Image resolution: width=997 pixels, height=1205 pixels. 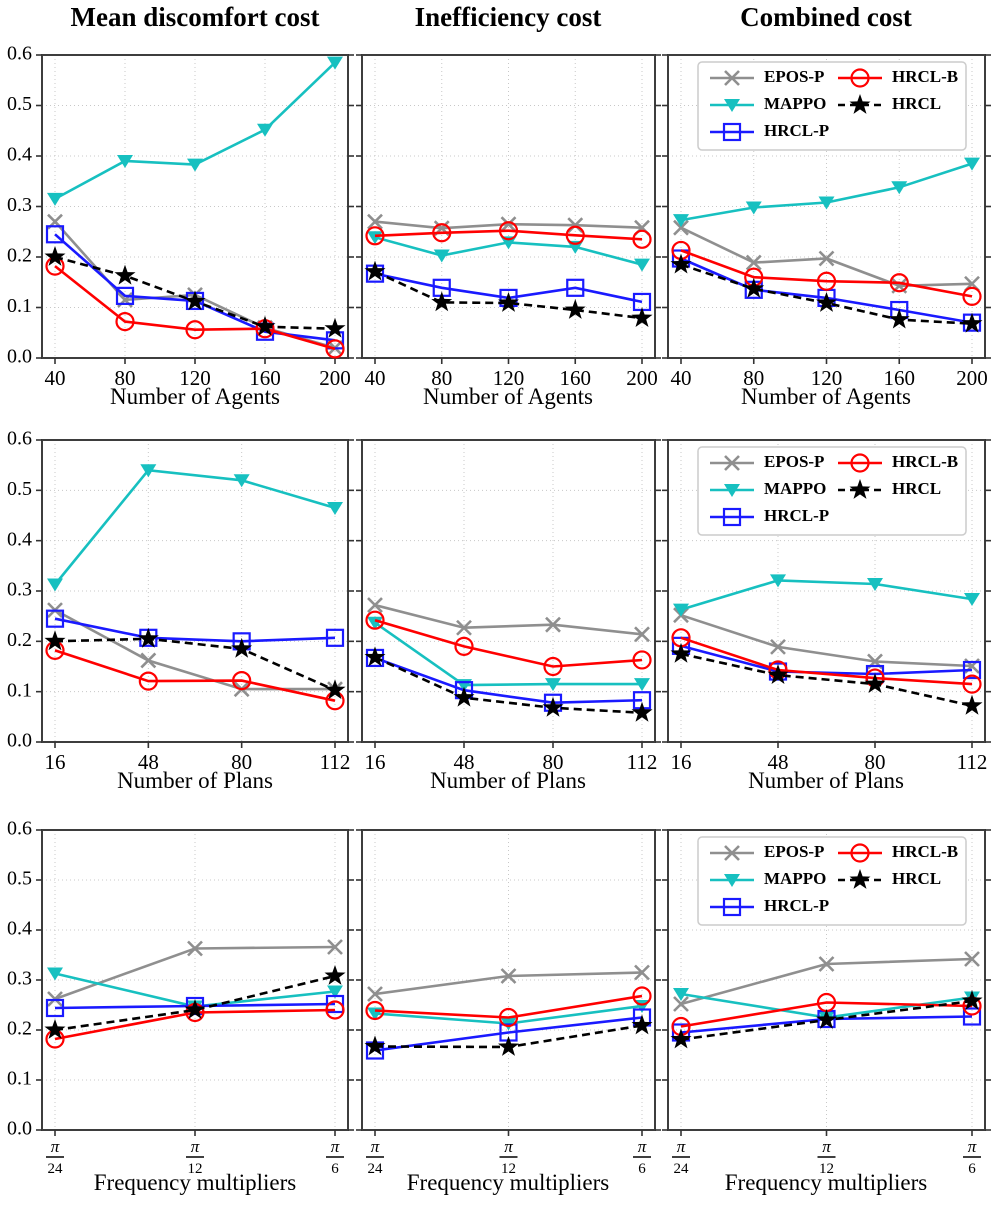 What do you see at coordinates (508, 619) in the screenshot?
I see `series-line-epos-p` at bounding box center [508, 619].